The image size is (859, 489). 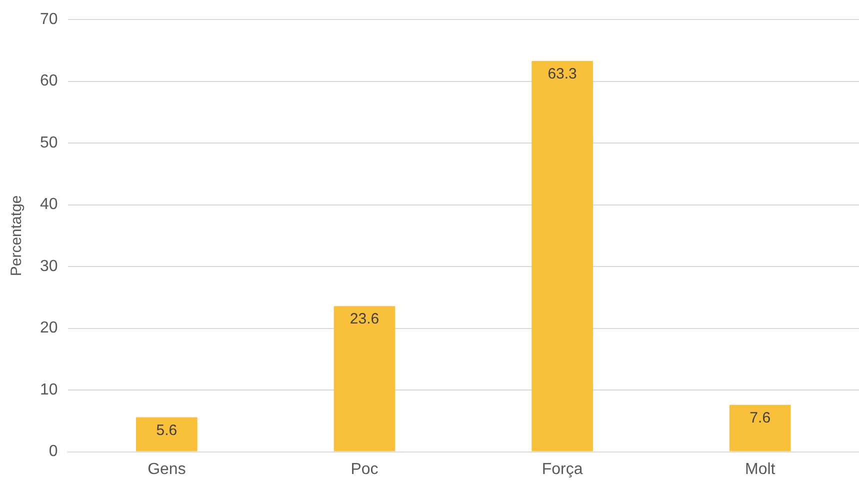 I want to click on y-tick-label: 20, so click(x=49, y=328).